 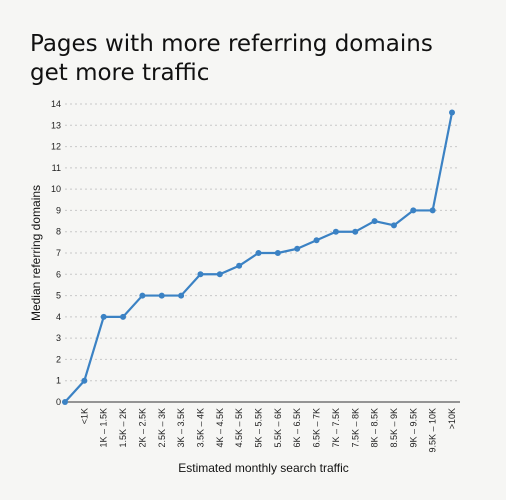 What do you see at coordinates (58, 381) in the screenshot?
I see `y-tick-label: 1` at bounding box center [58, 381].